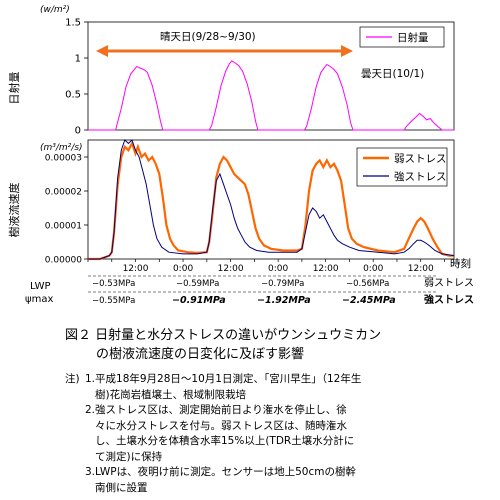 The image size is (500, 500). Describe the element at coordinates (216, 410) in the screenshot. I see `note-line-2: 2.強ストレス区は、測定開始前日より潅水を停止し、徐` at that location.